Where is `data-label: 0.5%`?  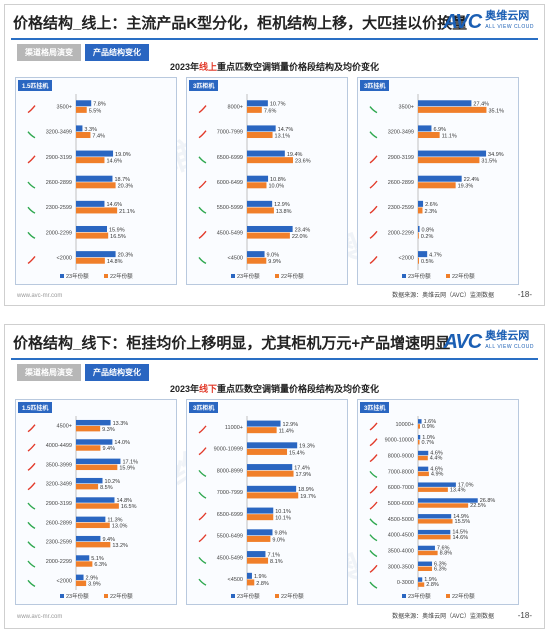 data-label: 0.5% is located at coordinates (427, 262).